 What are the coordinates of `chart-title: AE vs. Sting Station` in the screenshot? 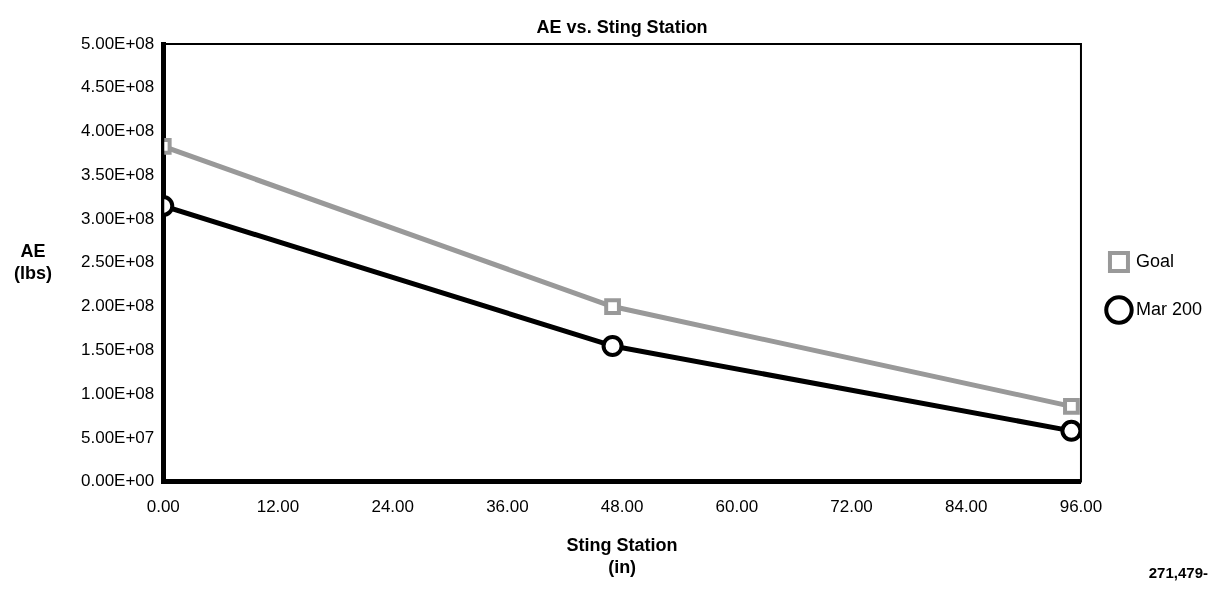 It's located at (622, 26).